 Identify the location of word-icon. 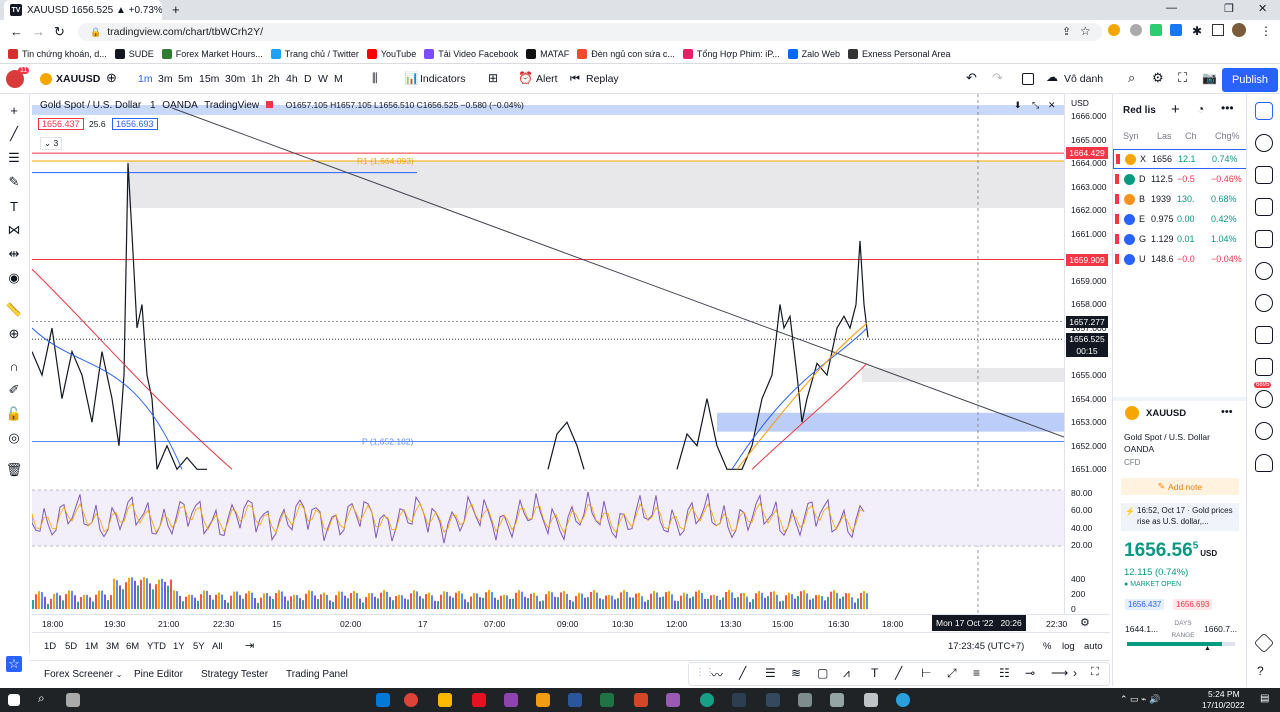
(575, 700).